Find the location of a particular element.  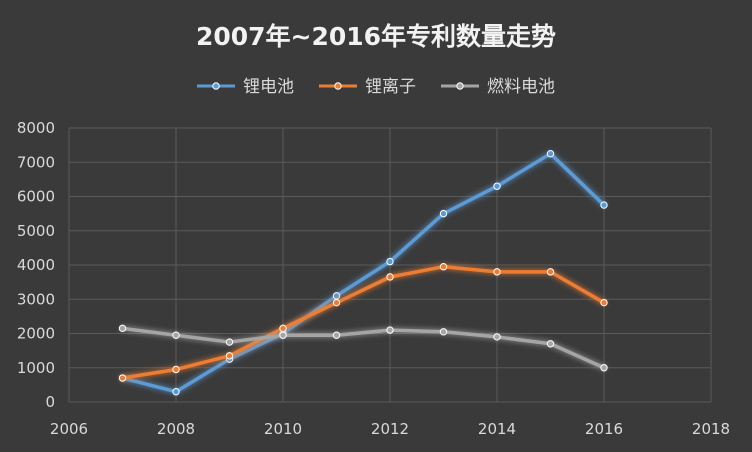

legend-item: 燃料电池 is located at coordinates (498, 87).